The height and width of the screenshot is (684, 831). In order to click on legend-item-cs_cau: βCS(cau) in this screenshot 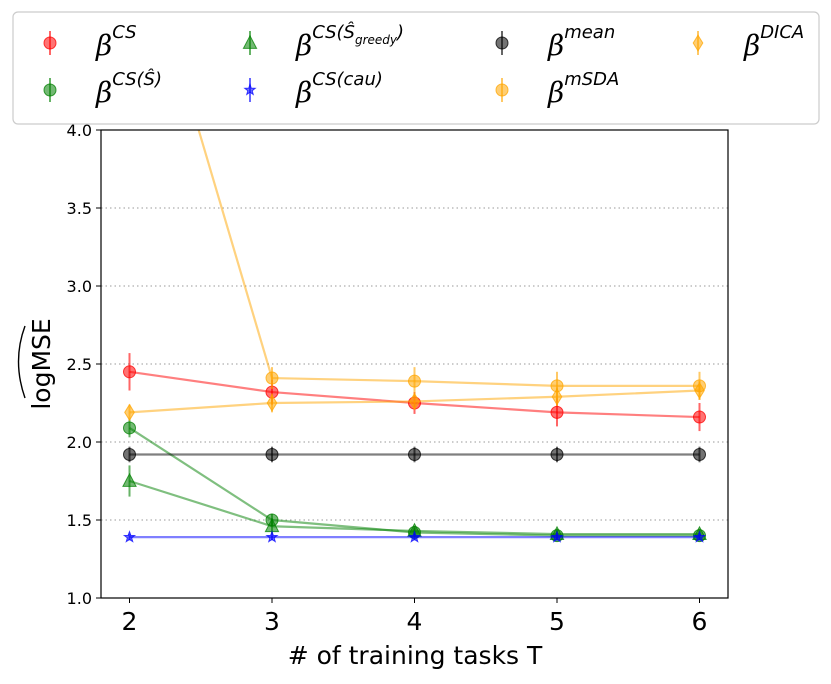, I will do `click(313, 89)`.